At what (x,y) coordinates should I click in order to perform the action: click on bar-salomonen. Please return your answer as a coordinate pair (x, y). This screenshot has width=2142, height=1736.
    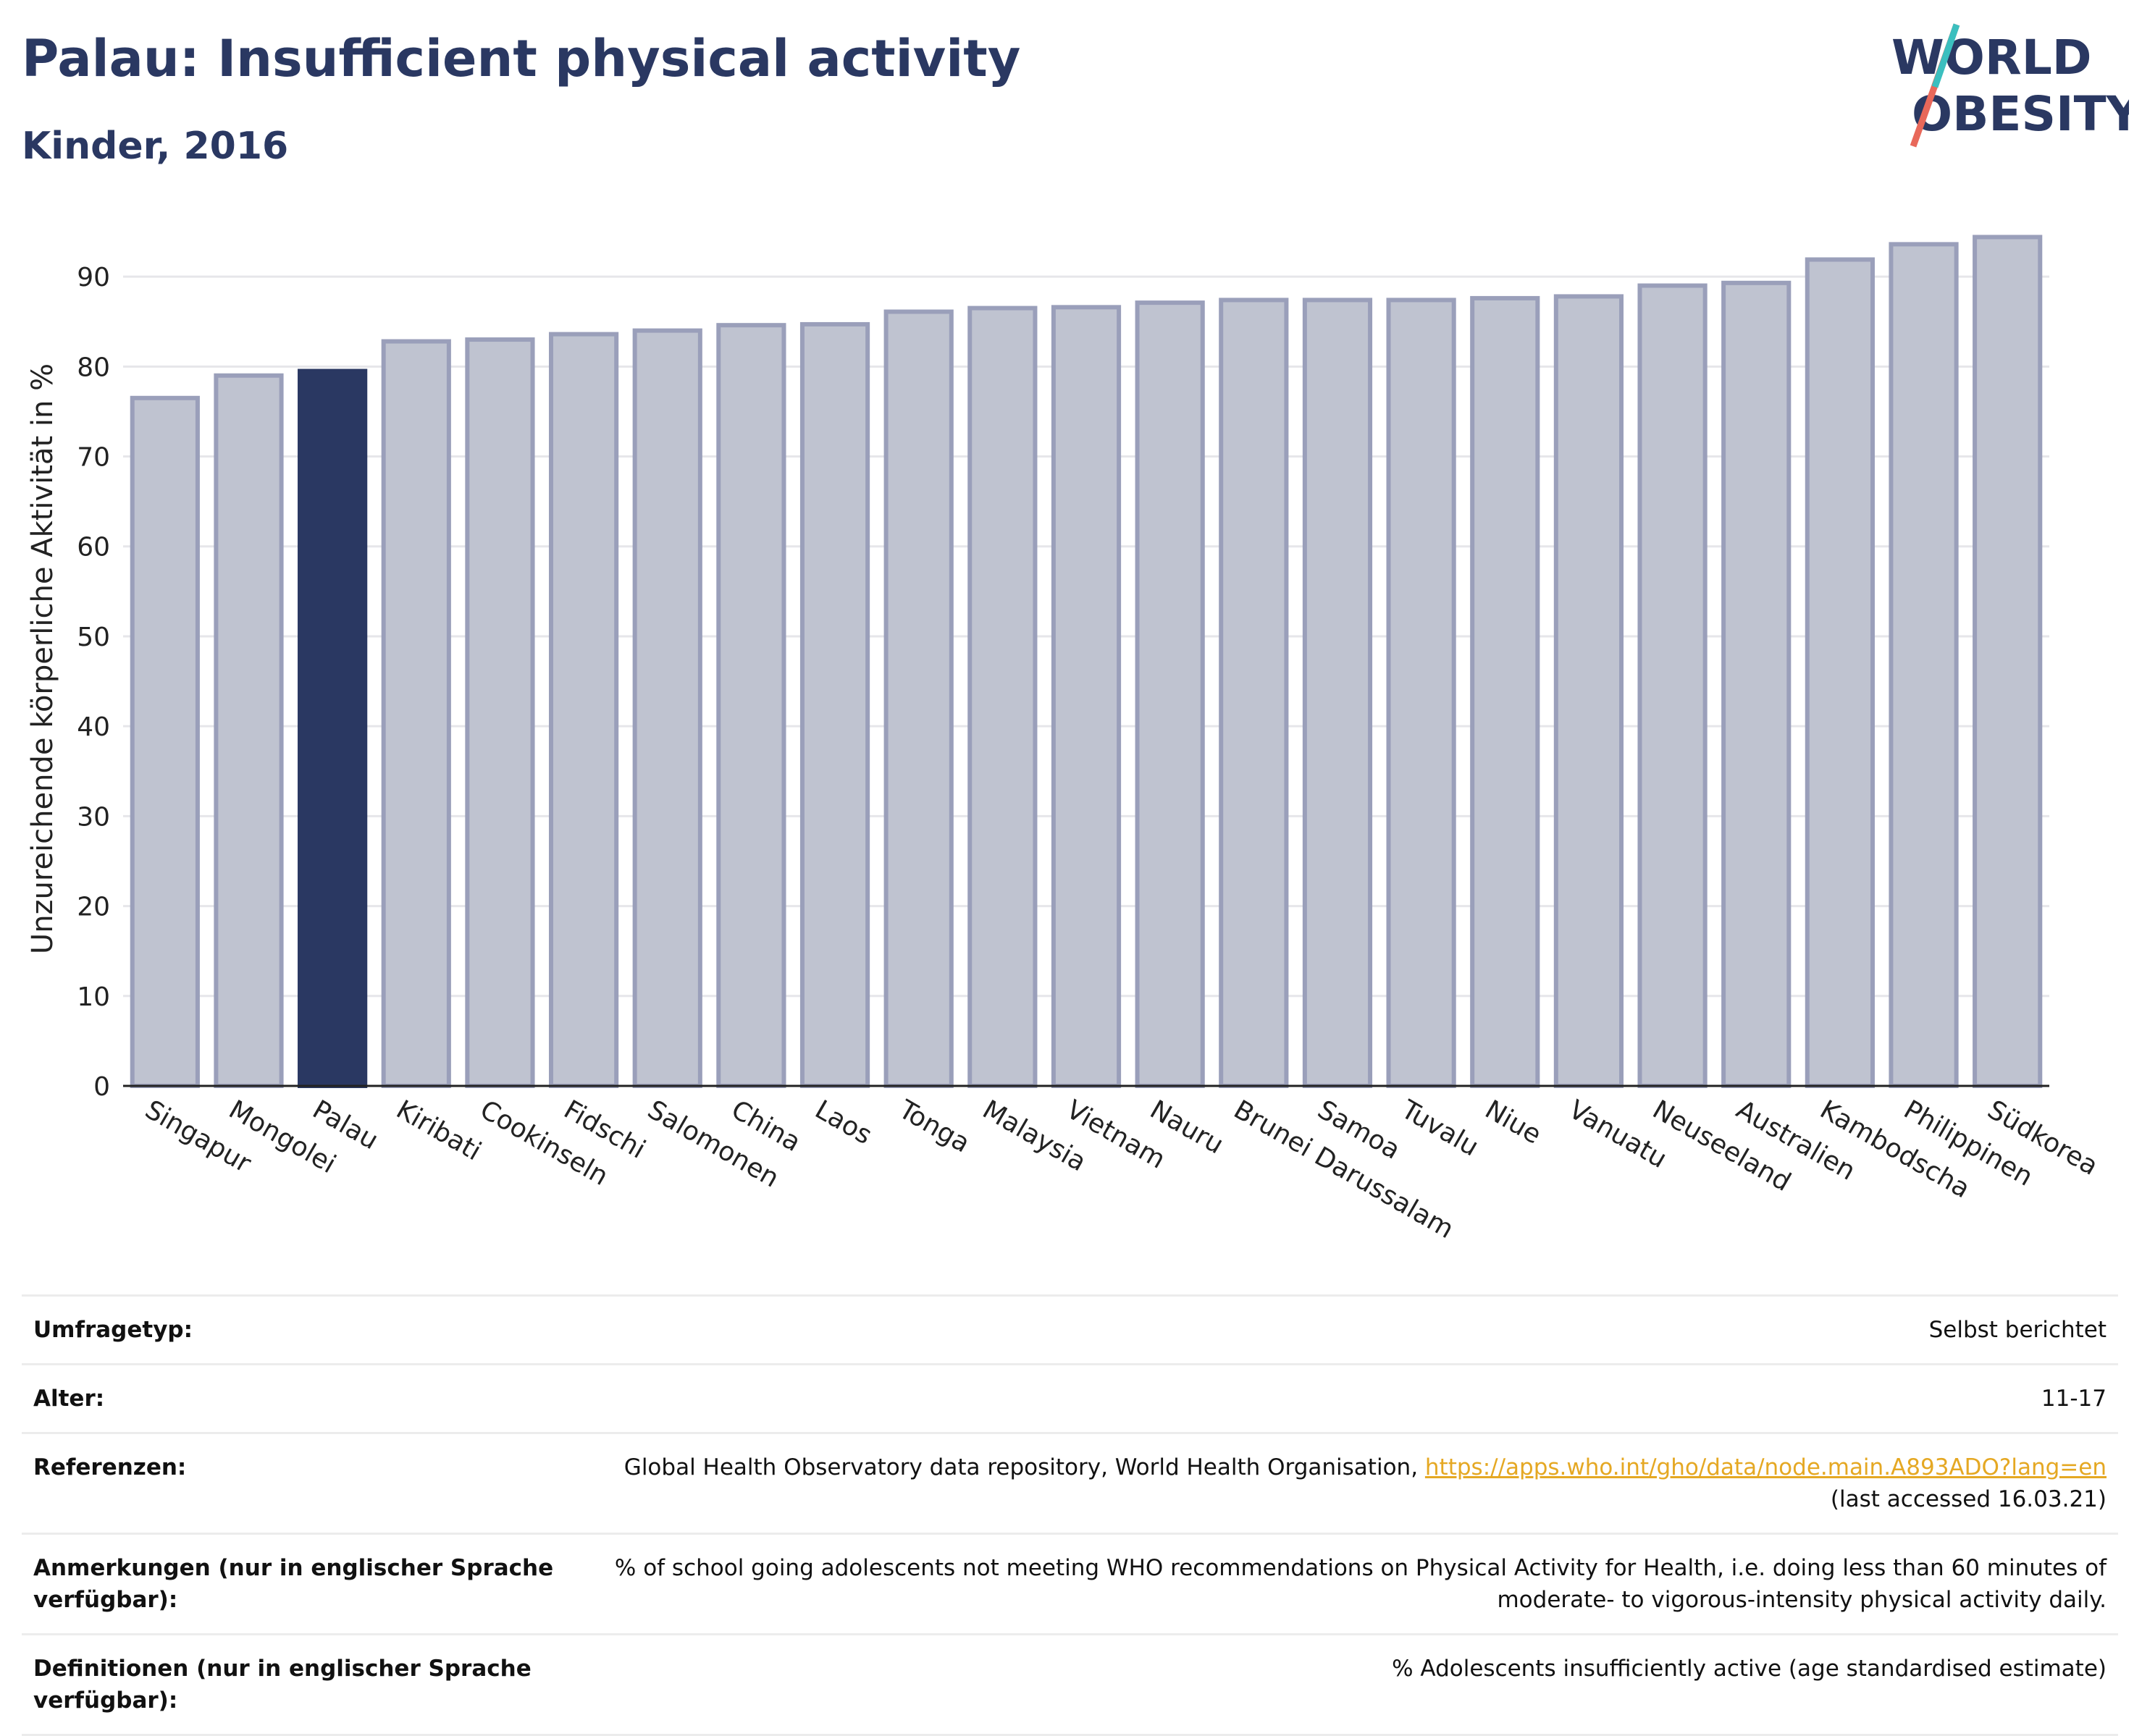
    Looking at the image, I should click on (667, 708).